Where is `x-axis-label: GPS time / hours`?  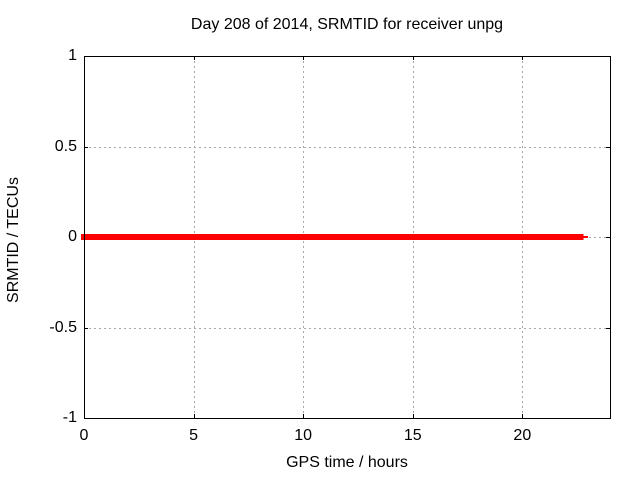 x-axis-label: GPS time / hours is located at coordinates (347, 462).